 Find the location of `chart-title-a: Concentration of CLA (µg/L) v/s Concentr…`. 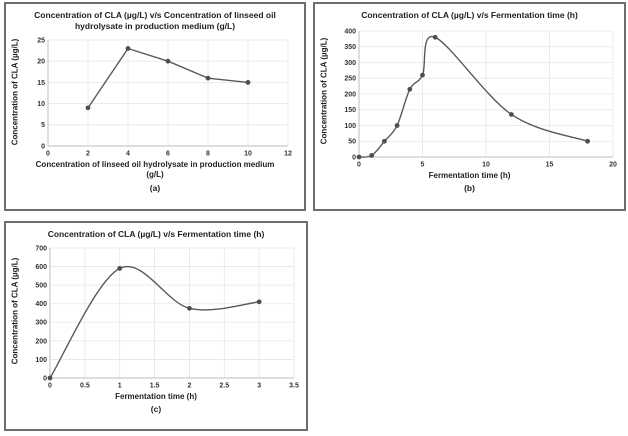

chart-title-a: Concentration of CLA (µg/L) v/s Concentr… is located at coordinates (155, 21).